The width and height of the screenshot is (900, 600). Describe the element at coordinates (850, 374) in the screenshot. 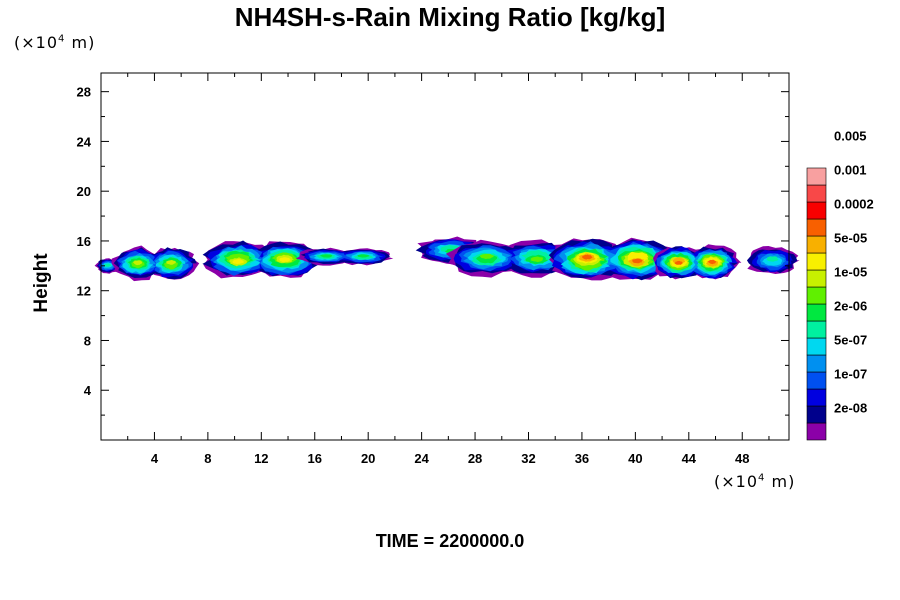

I see `colorbar-label: 1e-07` at that location.